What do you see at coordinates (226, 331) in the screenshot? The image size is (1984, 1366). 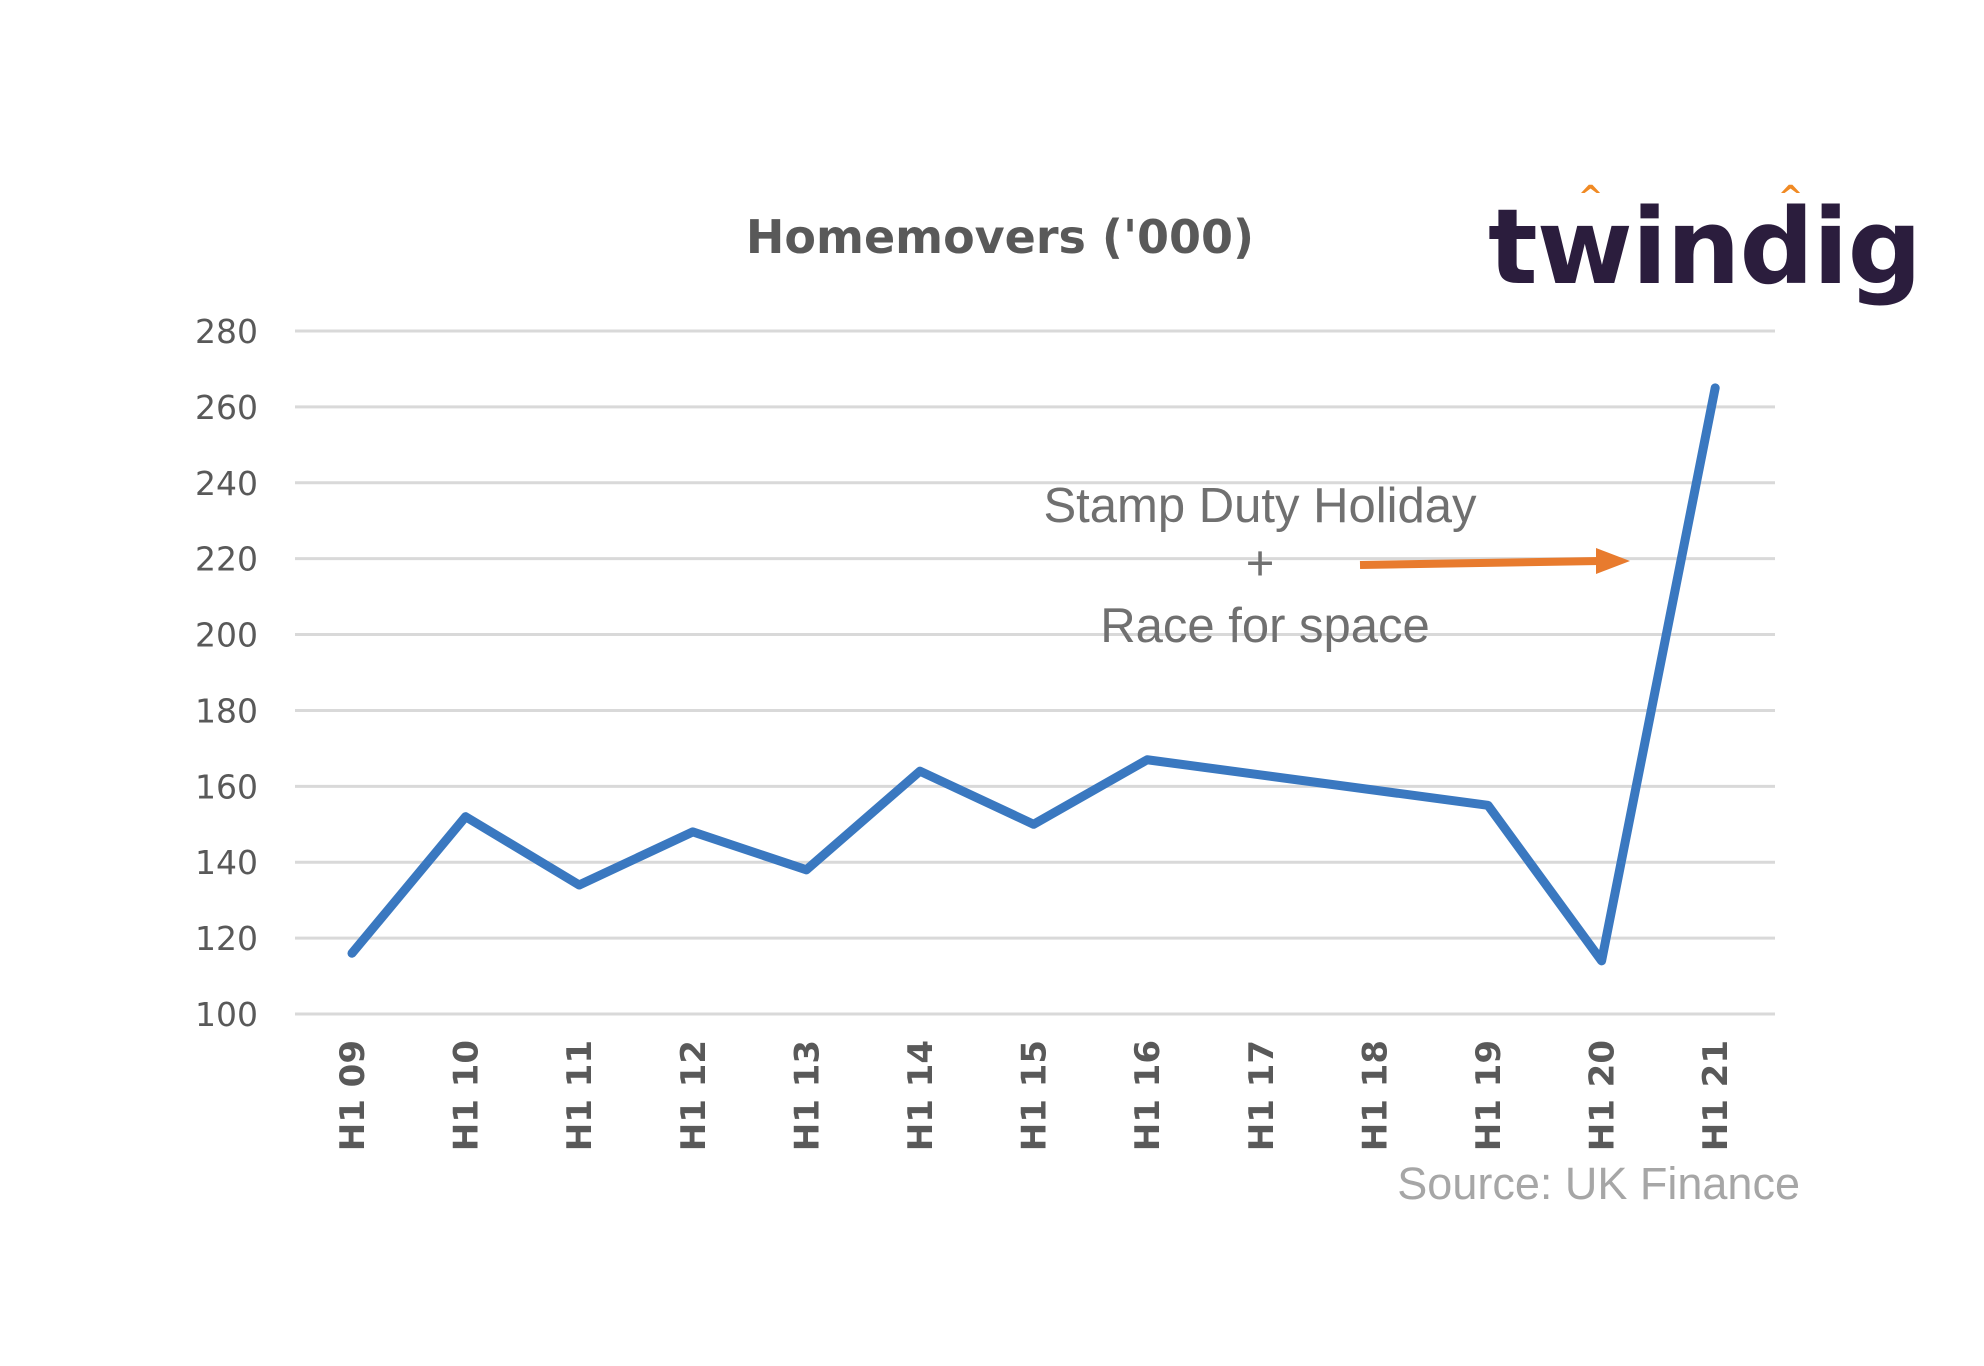 I see `y-tick-label: 280` at bounding box center [226, 331].